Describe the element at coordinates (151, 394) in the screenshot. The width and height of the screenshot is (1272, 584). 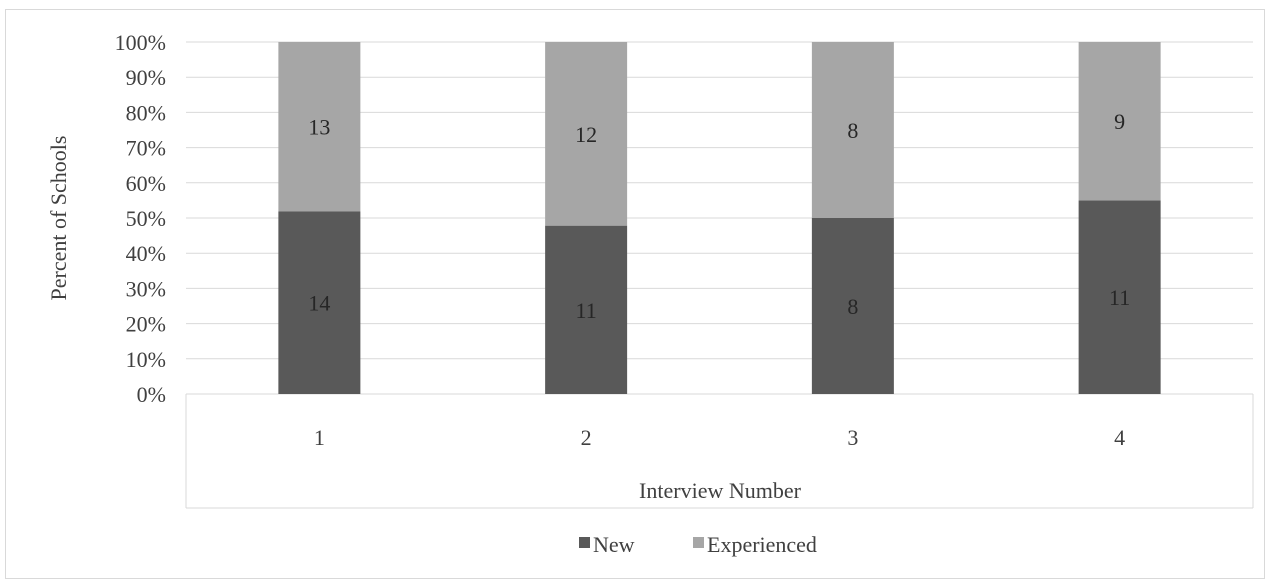
I see `y-tick-label: 0%` at that location.